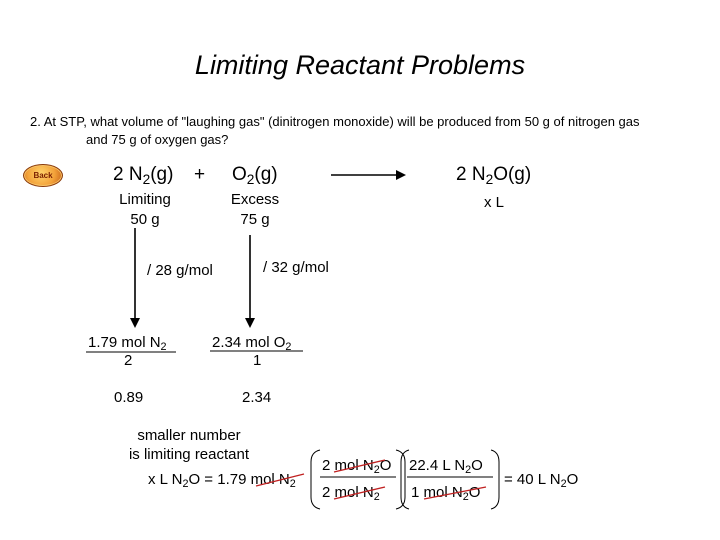 This screenshot has height=540, width=720. What do you see at coordinates (145, 219) in the screenshot?
I see `n2-mass: 50 g` at bounding box center [145, 219].